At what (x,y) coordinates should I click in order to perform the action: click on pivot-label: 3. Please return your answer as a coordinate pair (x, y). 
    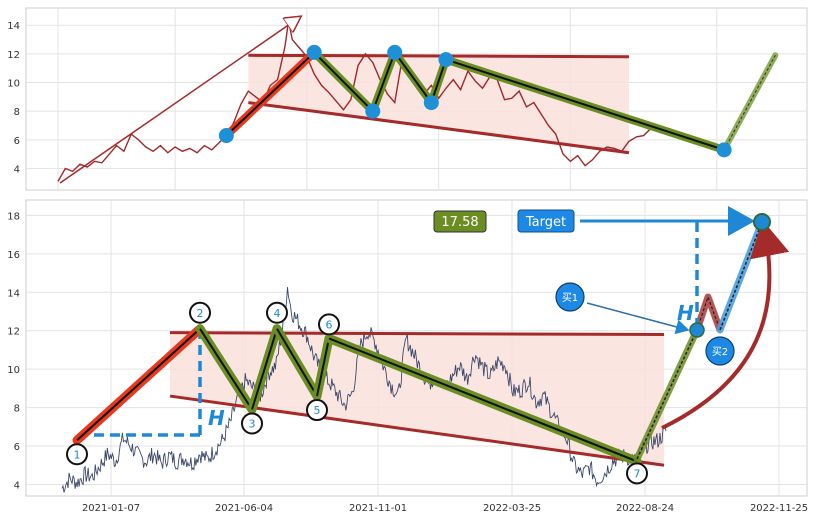
    Looking at the image, I should click on (252, 424).